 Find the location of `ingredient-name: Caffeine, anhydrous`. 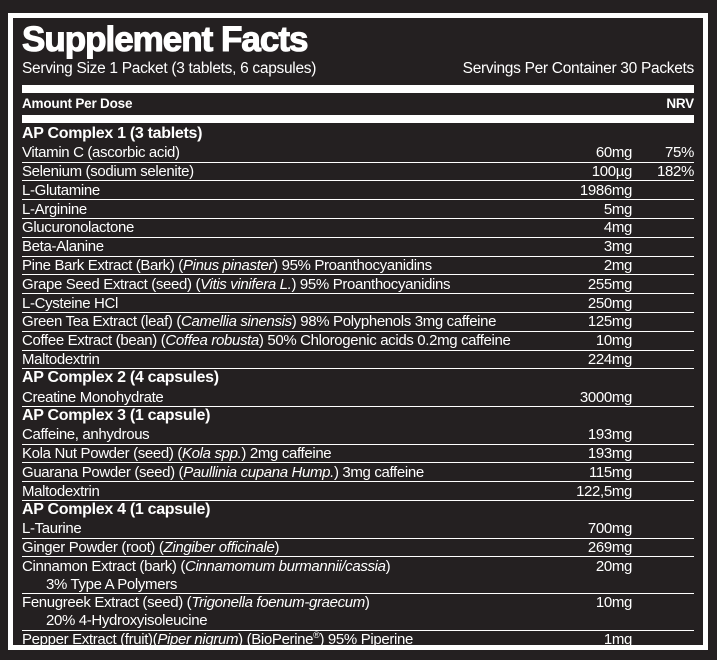

ingredient-name: Caffeine, anhydrous is located at coordinates (86, 435).